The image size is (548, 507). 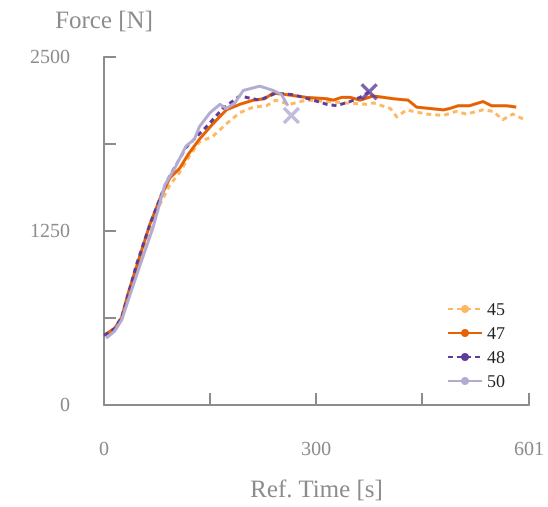 What do you see at coordinates (496, 381) in the screenshot?
I see `legend-label: 50` at bounding box center [496, 381].